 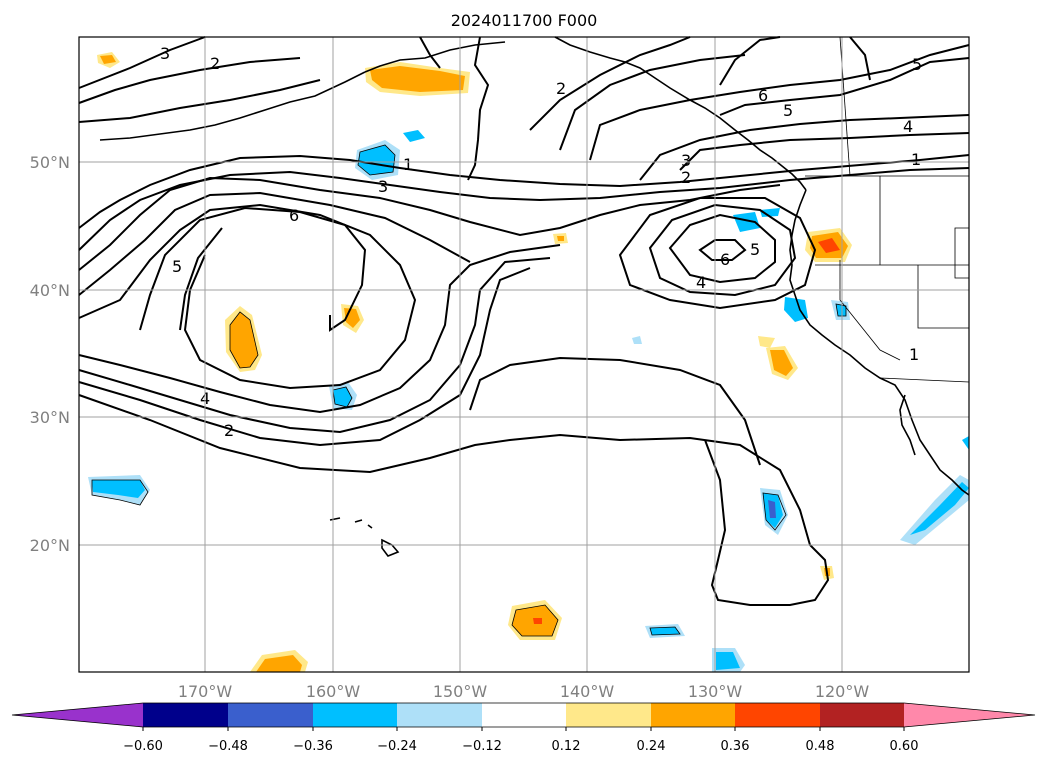 What do you see at coordinates (524, 20) in the screenshot?
I see `map-title: 2024011700 F000` at bounding box center [524, 20].